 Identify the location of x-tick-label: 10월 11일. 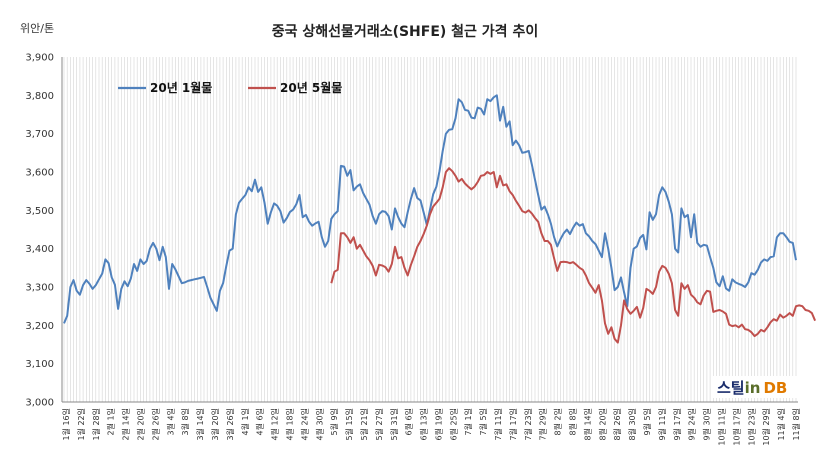
(722, 427).